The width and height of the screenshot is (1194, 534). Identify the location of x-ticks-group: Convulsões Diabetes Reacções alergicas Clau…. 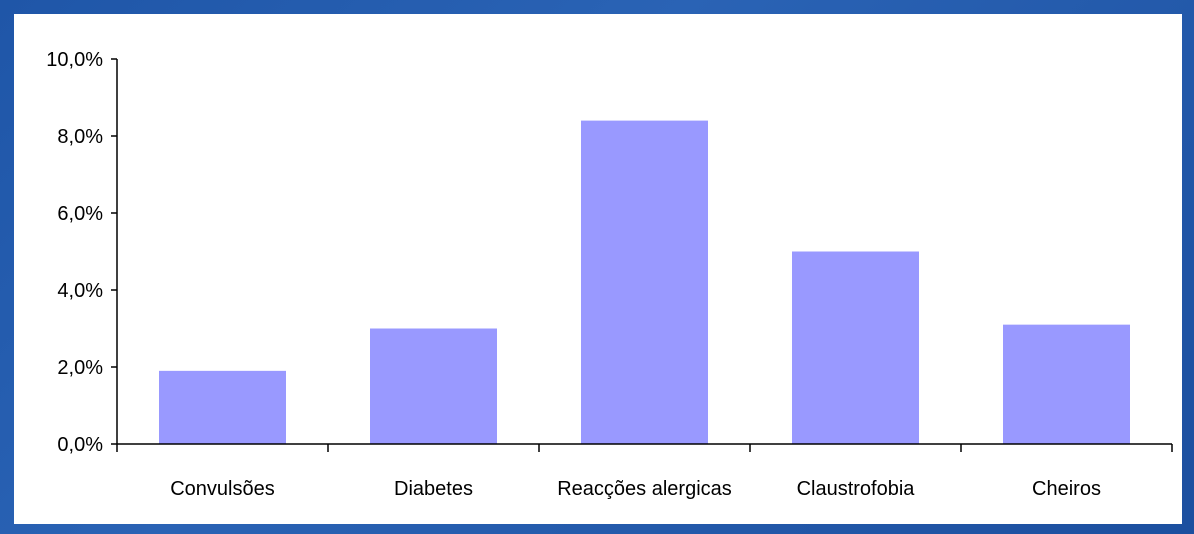
(644, 472).